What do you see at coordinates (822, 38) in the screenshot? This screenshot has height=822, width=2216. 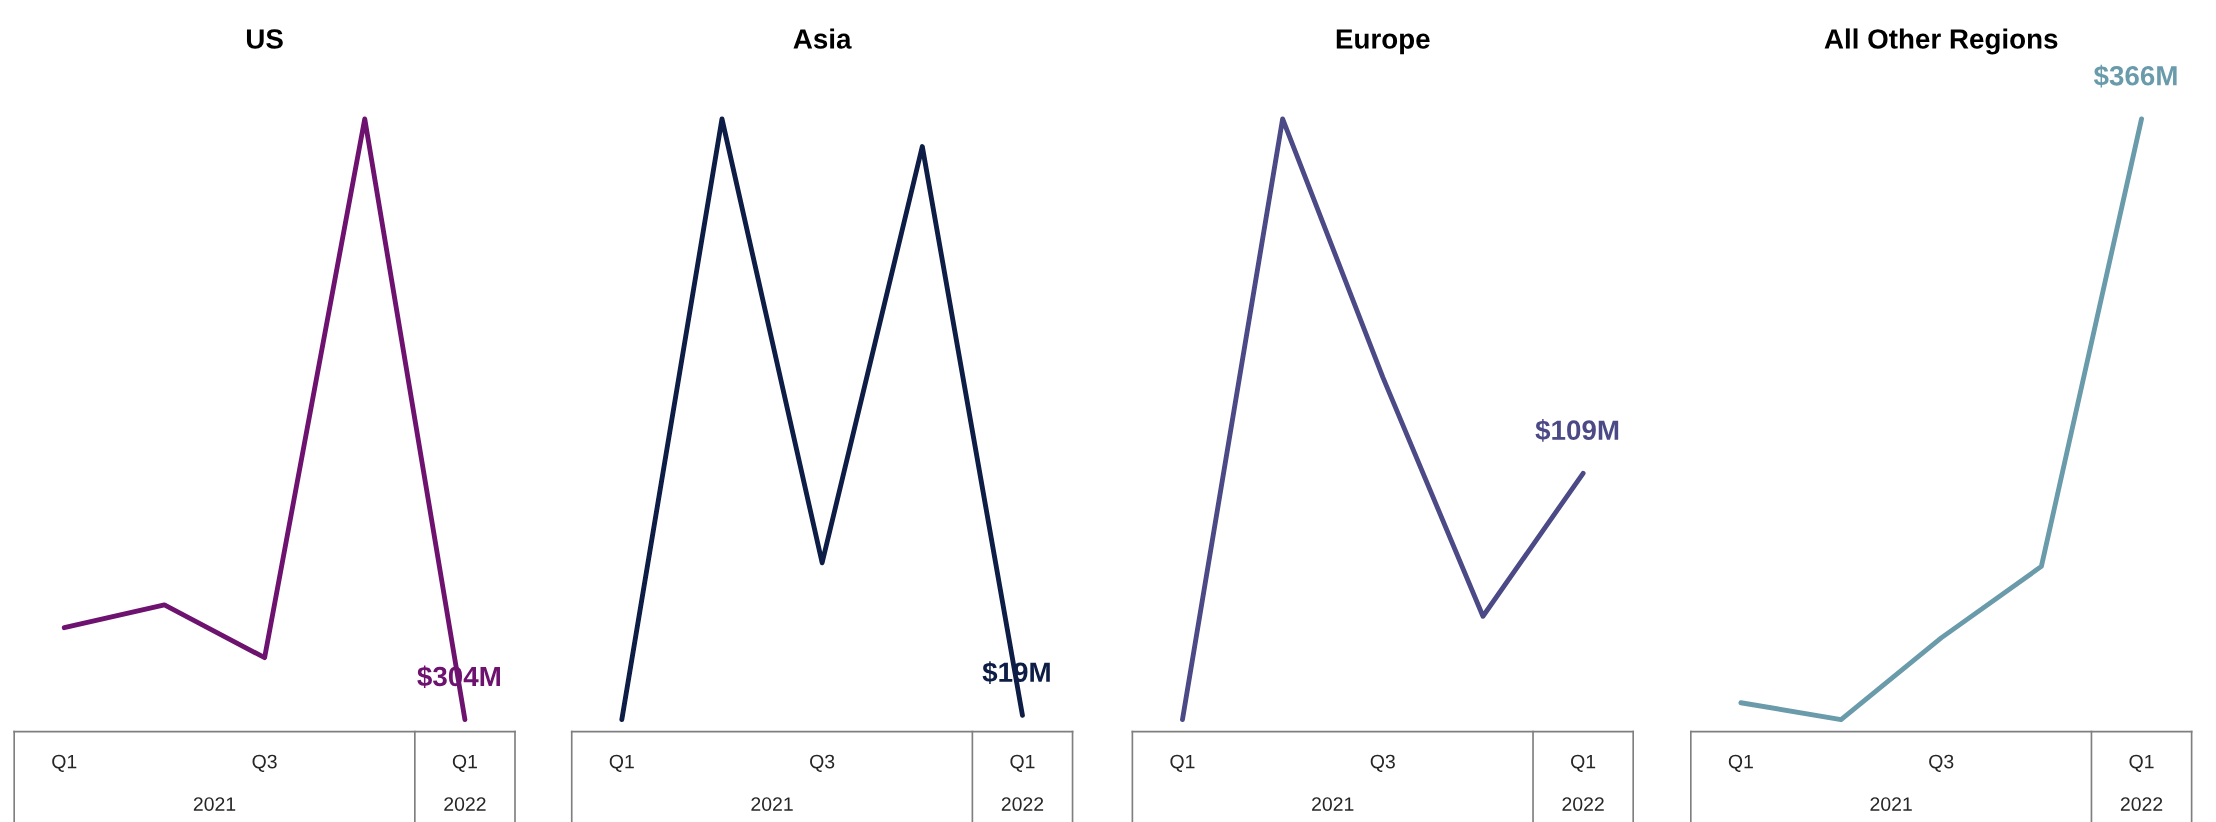 I see `chart-title: Asia` at bounding box center [822, 38].